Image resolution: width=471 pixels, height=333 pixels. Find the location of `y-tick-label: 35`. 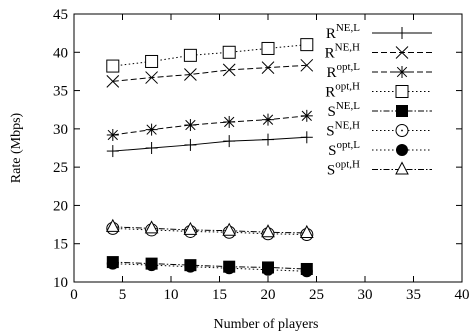

y-tick-label: 35 is located at coordinates (60, 92).